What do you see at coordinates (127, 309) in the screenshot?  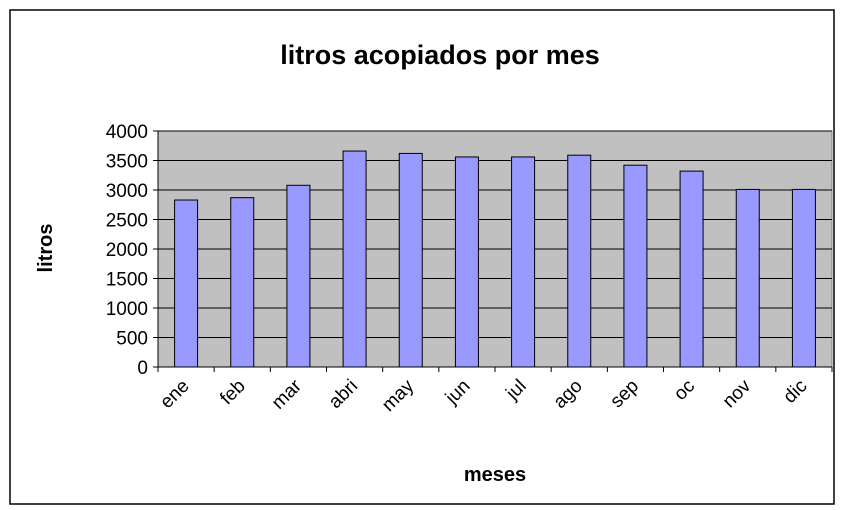 I see `y-tick-label: 1000` at bounding box center [127, 309].